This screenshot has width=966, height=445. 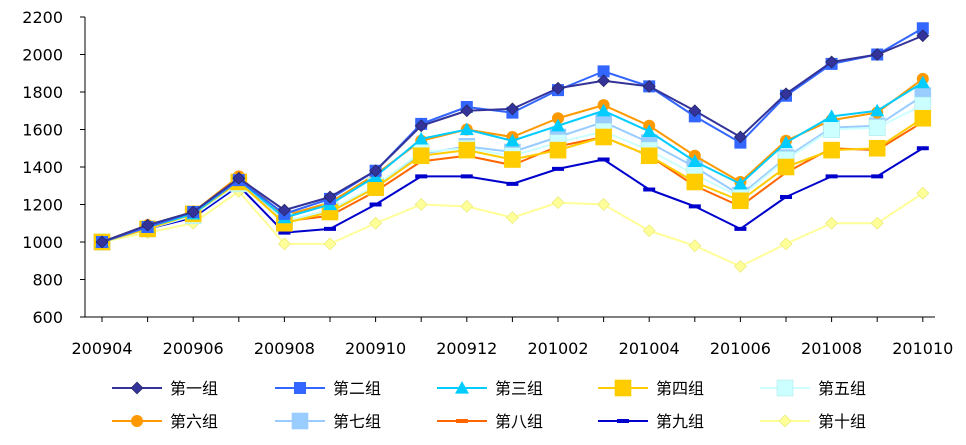 I want to click on legend-item-4: 第四组, so click(x=651, y=388).